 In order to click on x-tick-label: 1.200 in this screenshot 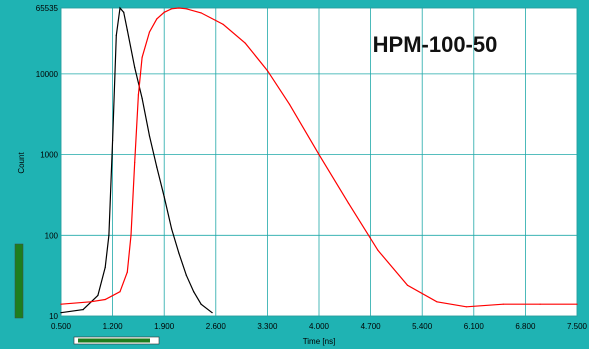, I will do `click(113, 326)`.